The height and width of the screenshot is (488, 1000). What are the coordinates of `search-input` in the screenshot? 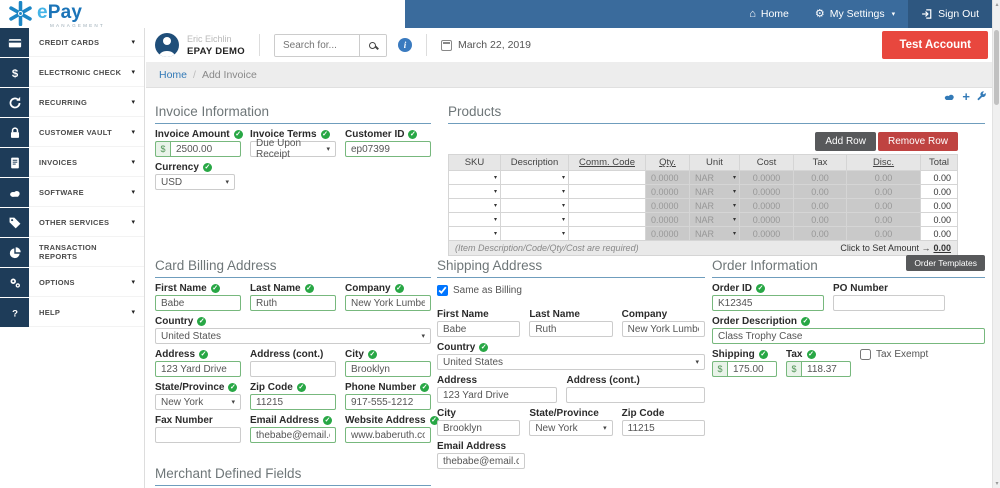 It's located at (316, 45).